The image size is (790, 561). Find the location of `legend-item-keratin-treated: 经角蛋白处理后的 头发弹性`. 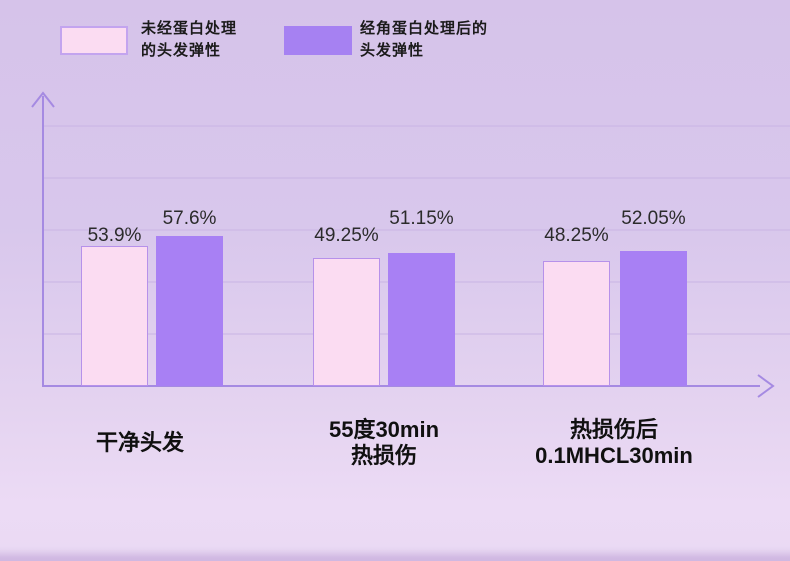

legend-item-keratin-treated: 经角蛋白处理后的 头发弹性 is located at coordinates (386, 40).